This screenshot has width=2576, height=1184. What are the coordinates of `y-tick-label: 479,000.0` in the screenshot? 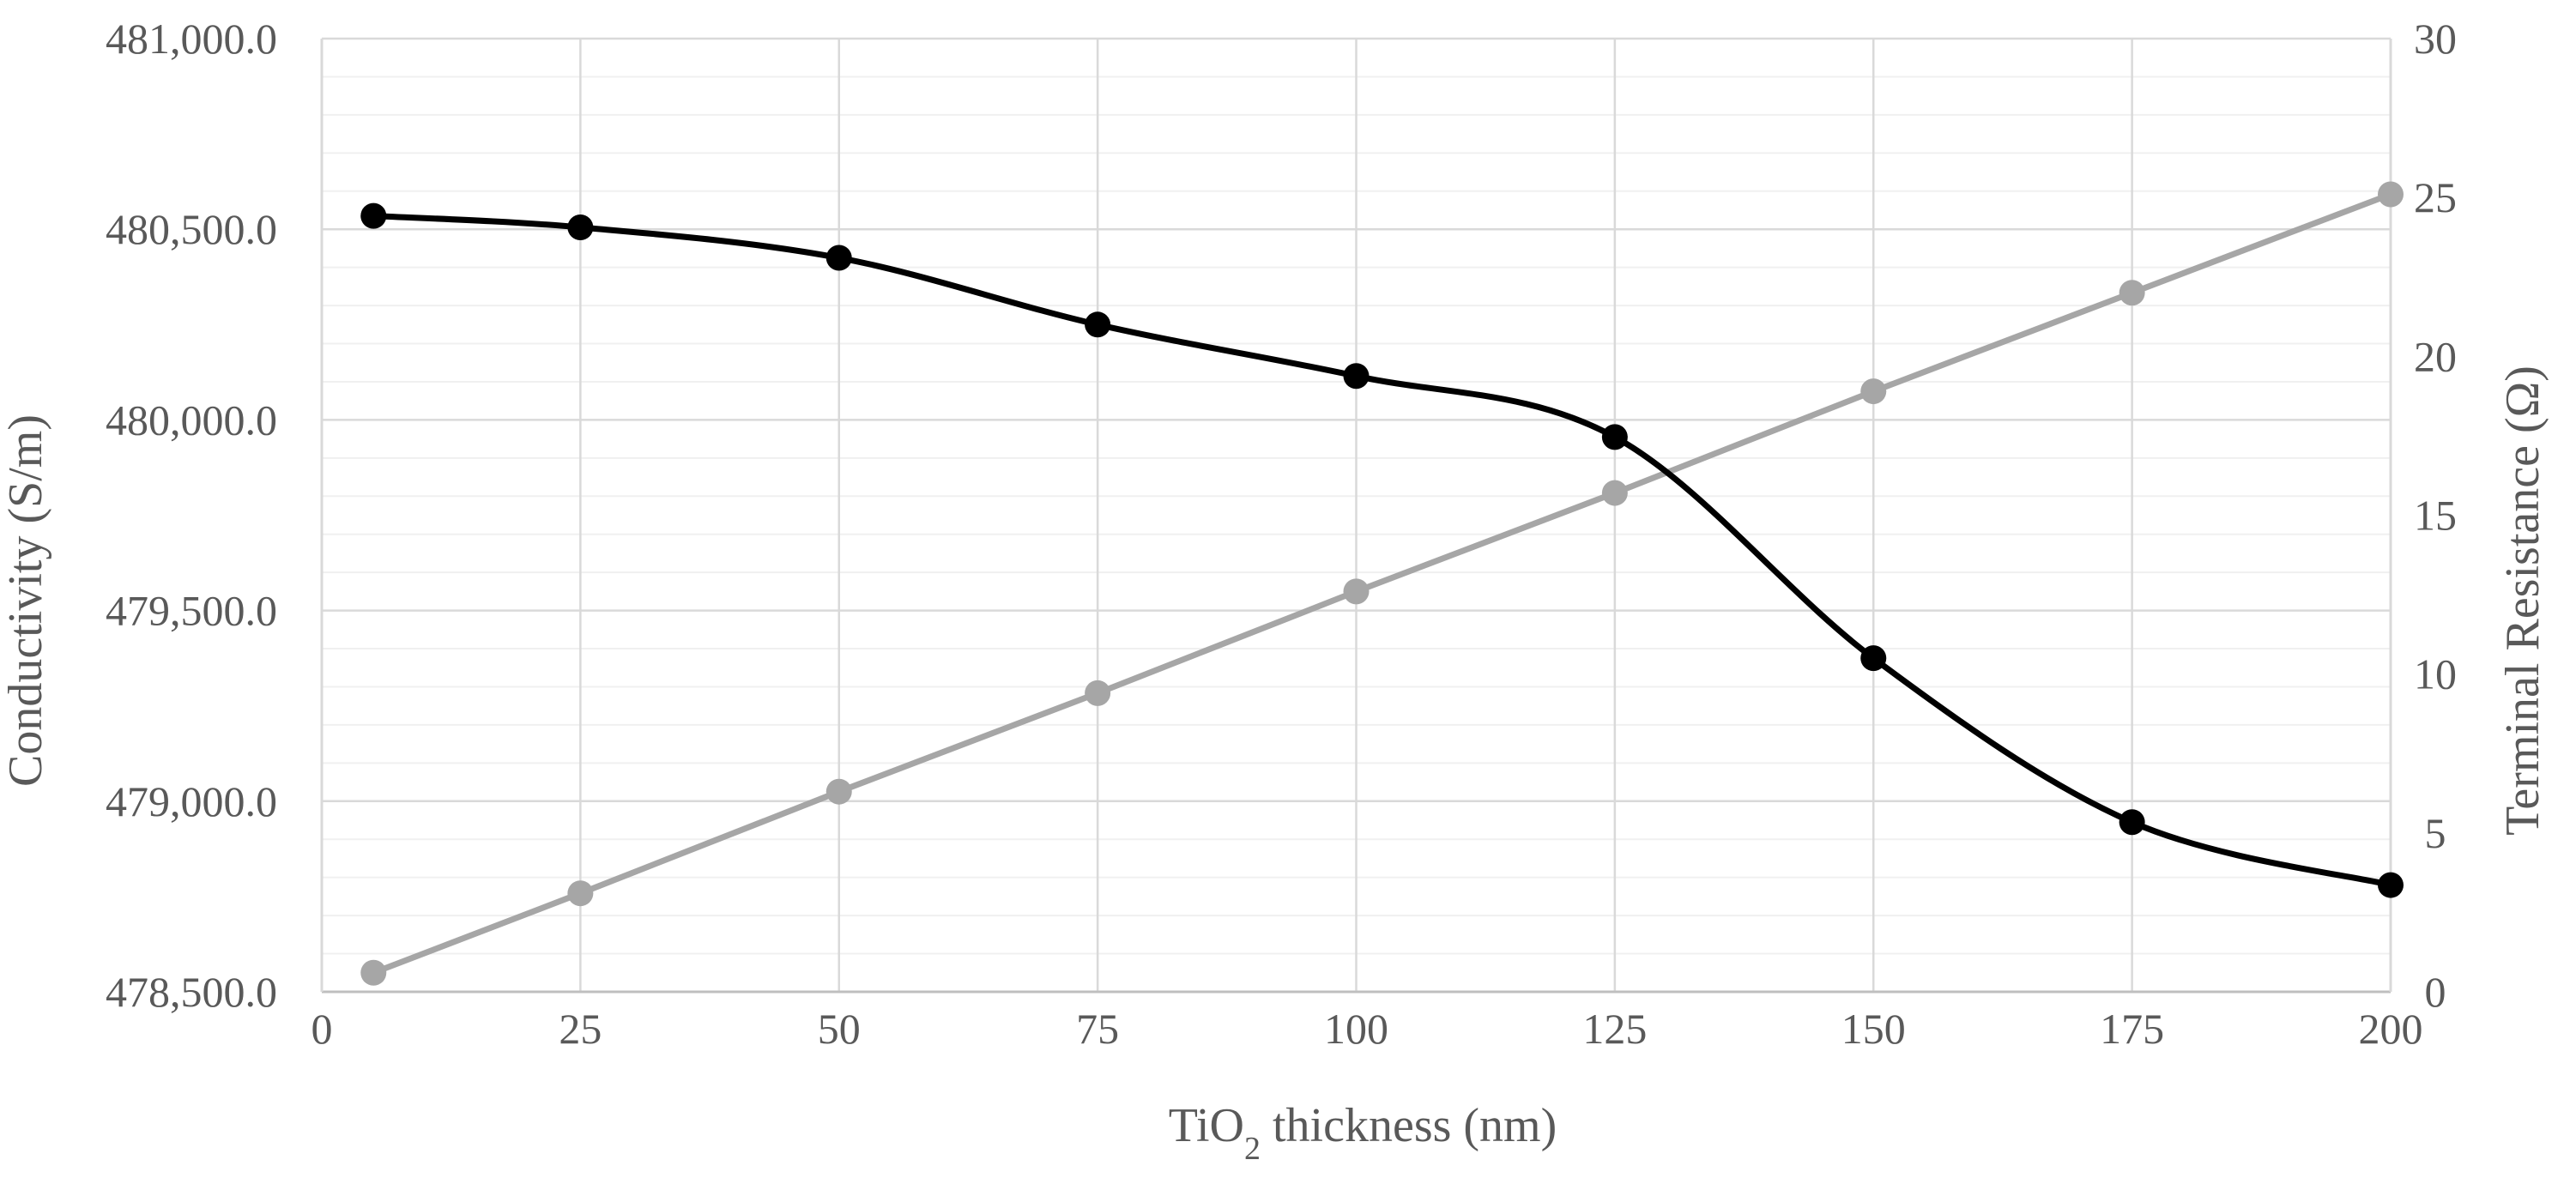 It's located at (191, 801).